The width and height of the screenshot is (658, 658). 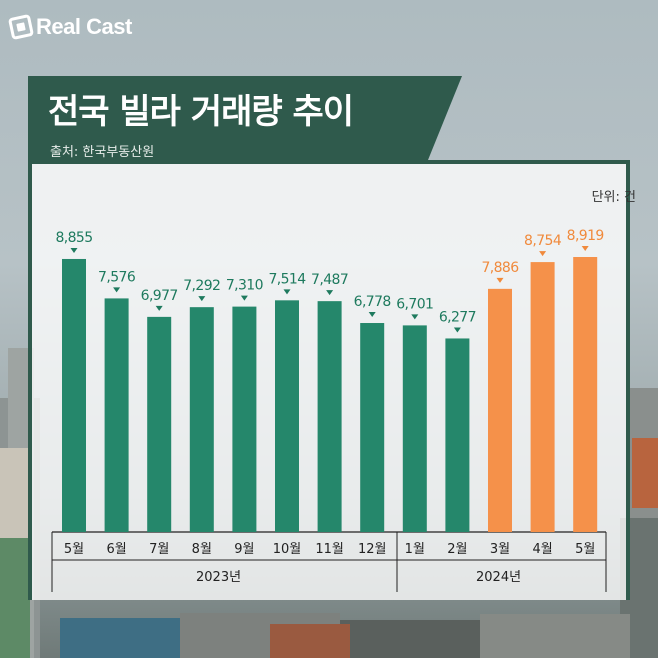 What do you see at coordinates (500, 268) in the screenshot?
I see `value-label-11: 7,886` at bounding box center [500, 268].